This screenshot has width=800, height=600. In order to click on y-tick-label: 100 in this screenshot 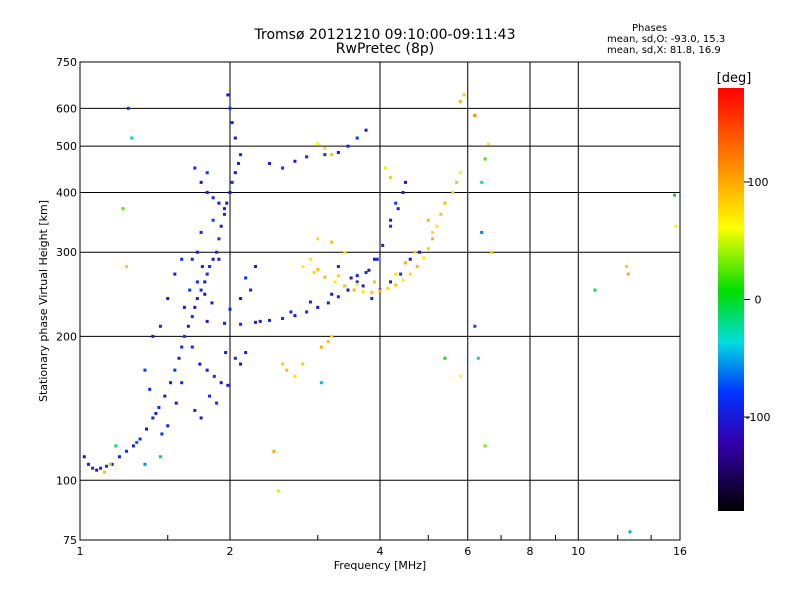, I will do `click(66, 480)`.